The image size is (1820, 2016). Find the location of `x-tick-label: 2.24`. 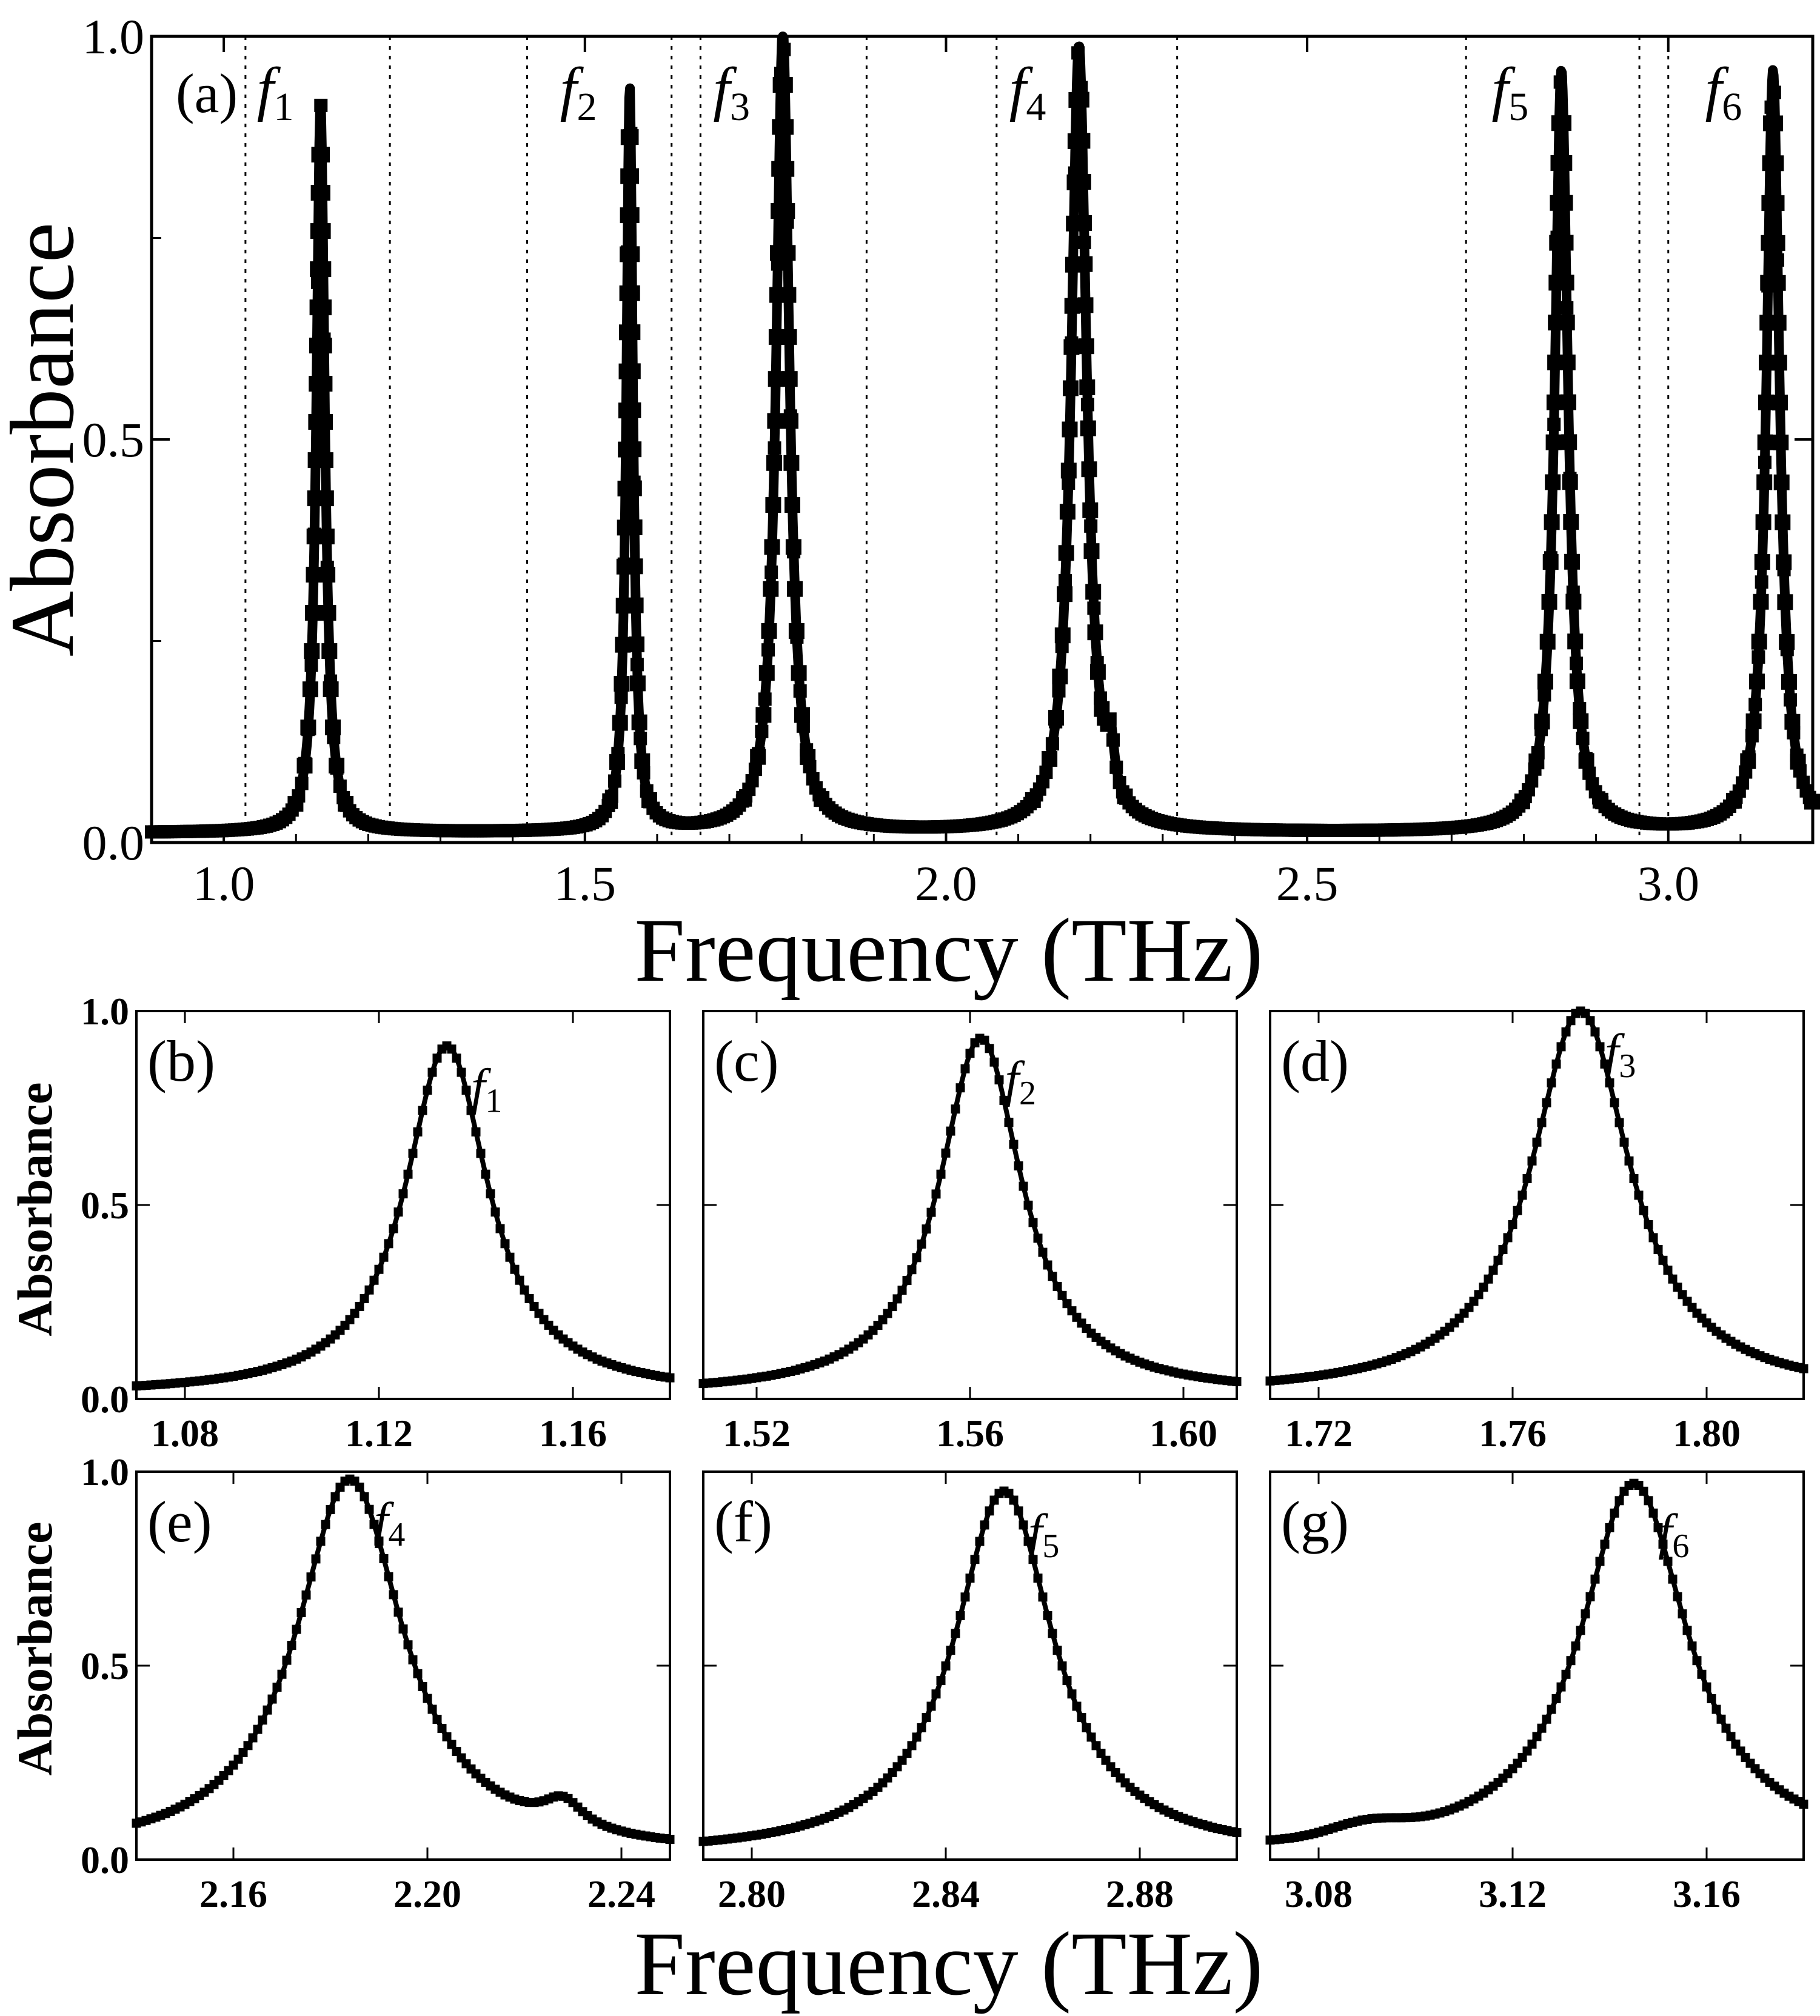

x-tick-label: 2.24 is located at coordinates (621, 1893).